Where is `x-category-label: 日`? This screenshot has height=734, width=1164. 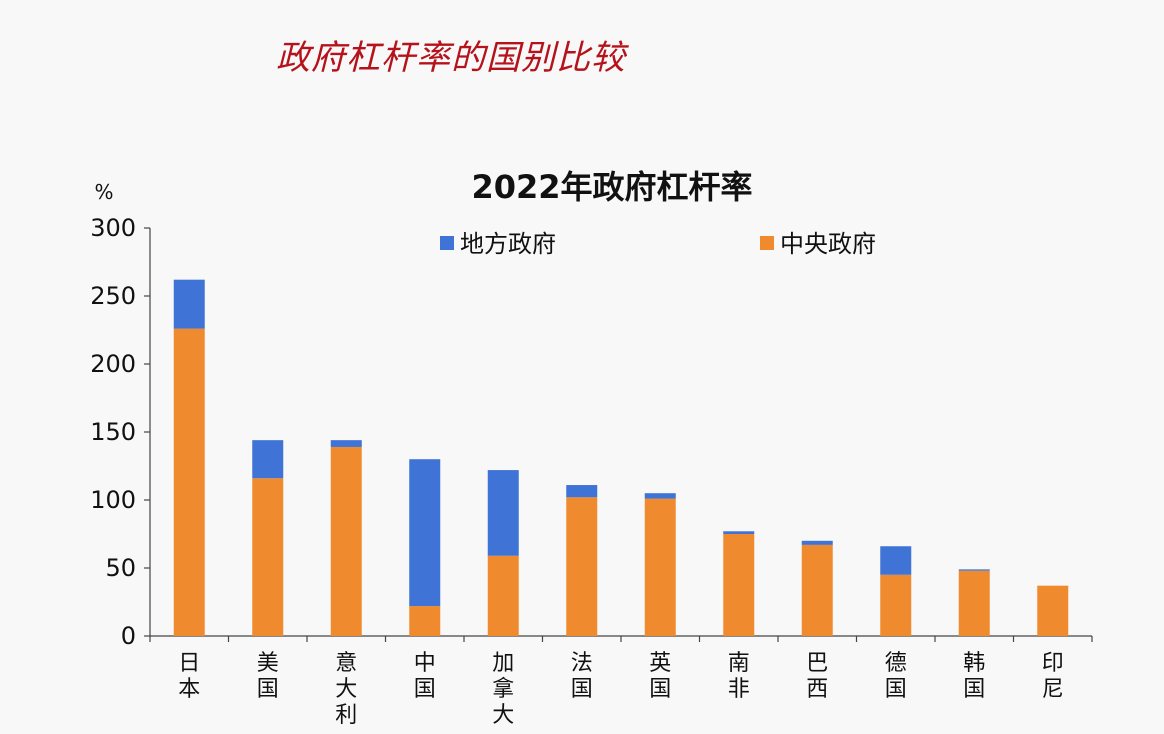
x-category-label: 日 is located at coordinates (189, 663).